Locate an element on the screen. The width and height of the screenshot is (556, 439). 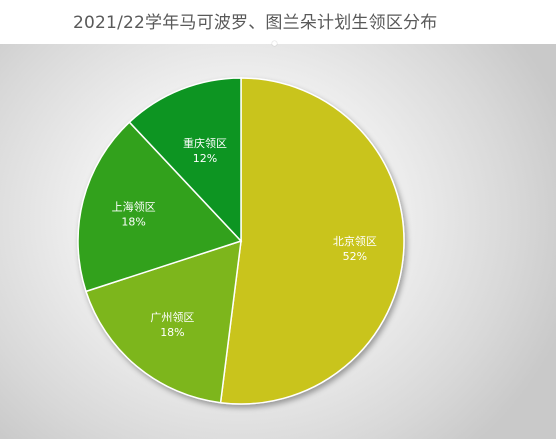
slice-category-label: 广州领区 is located at coordinates (172, 317).